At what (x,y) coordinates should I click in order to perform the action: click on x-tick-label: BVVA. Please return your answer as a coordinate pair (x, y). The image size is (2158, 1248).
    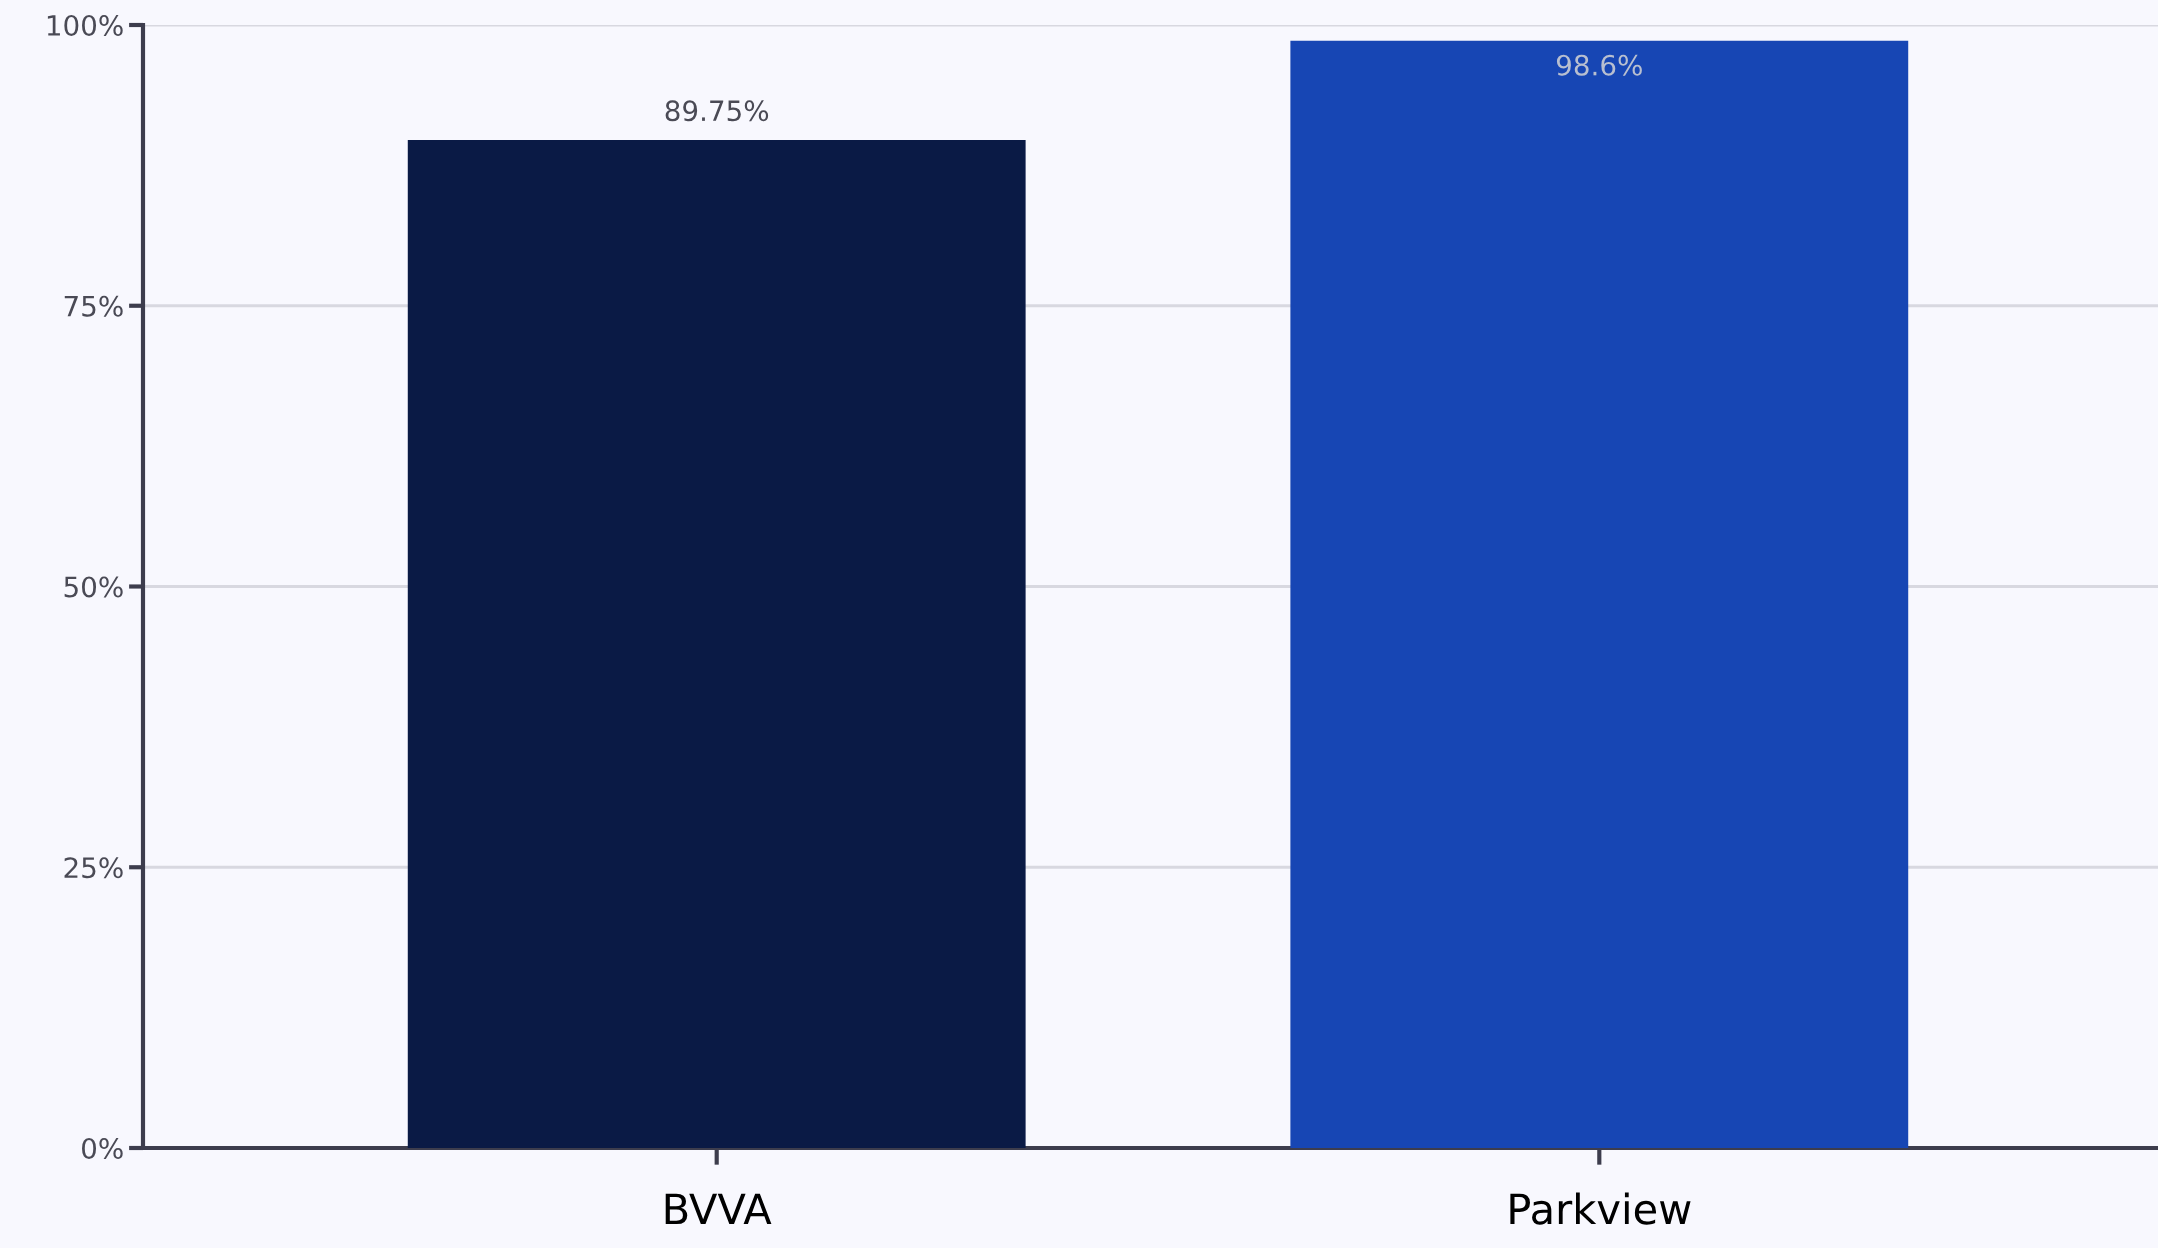
    Looking at the image, I should click on (718, 1209).